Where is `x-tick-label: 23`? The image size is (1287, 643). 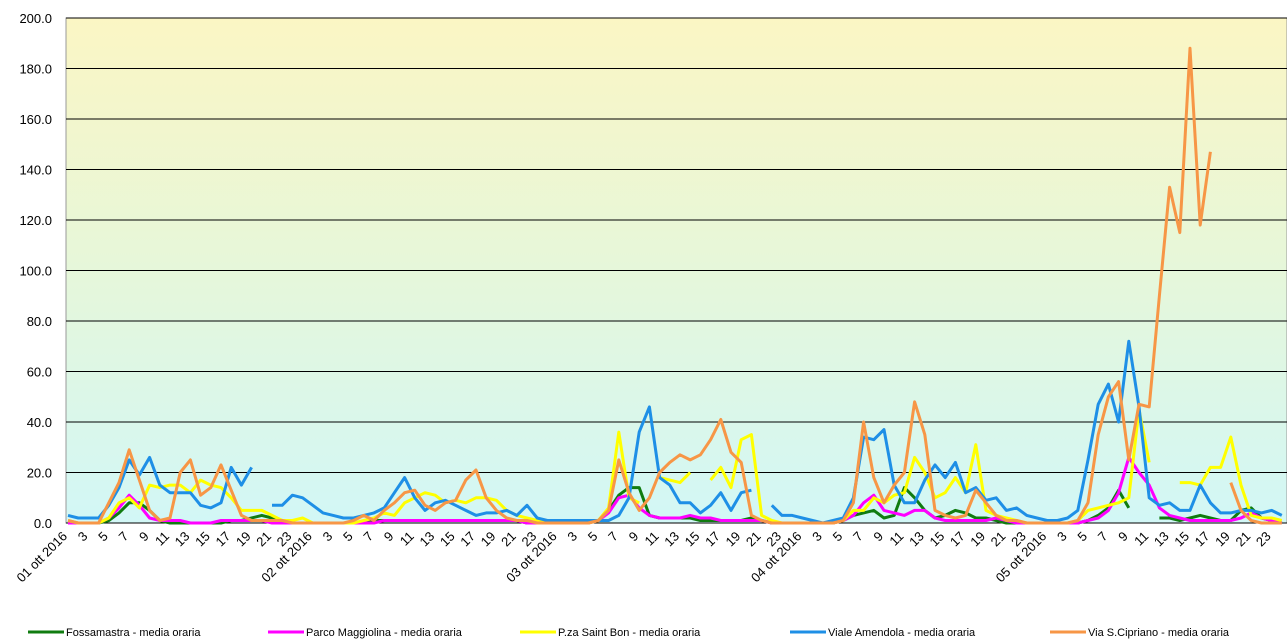 x-tick-label: 23 is located at coordinates (1263, 539).